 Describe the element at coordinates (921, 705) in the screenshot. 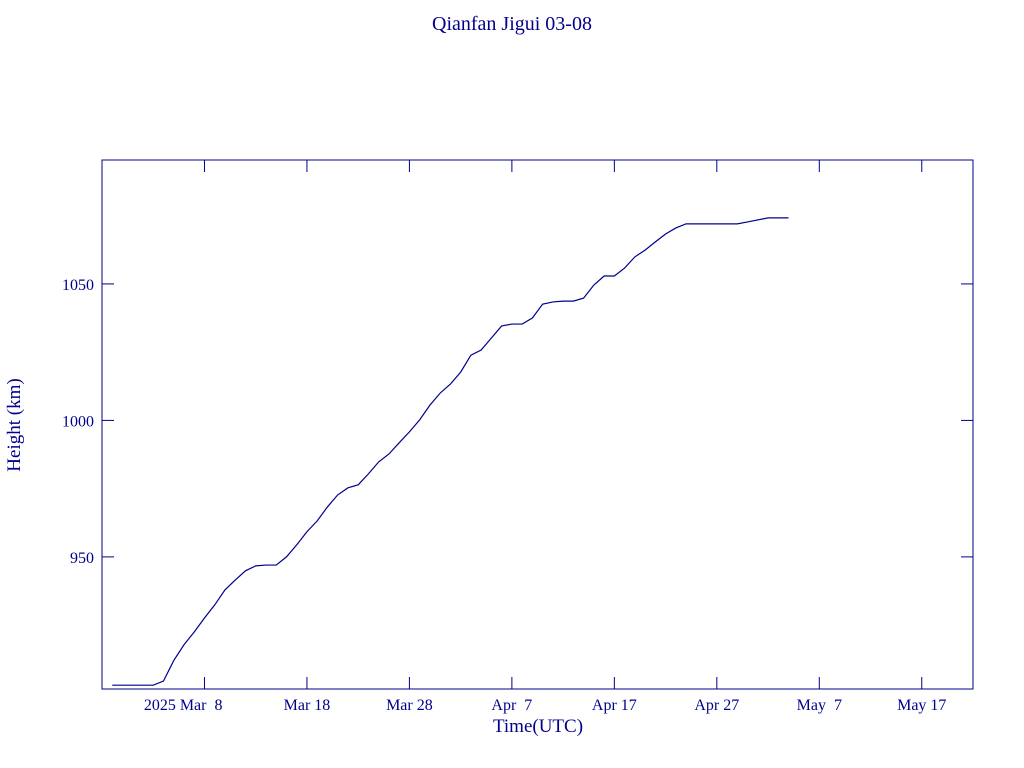

I see `x-tick-label: May 17` at that location.